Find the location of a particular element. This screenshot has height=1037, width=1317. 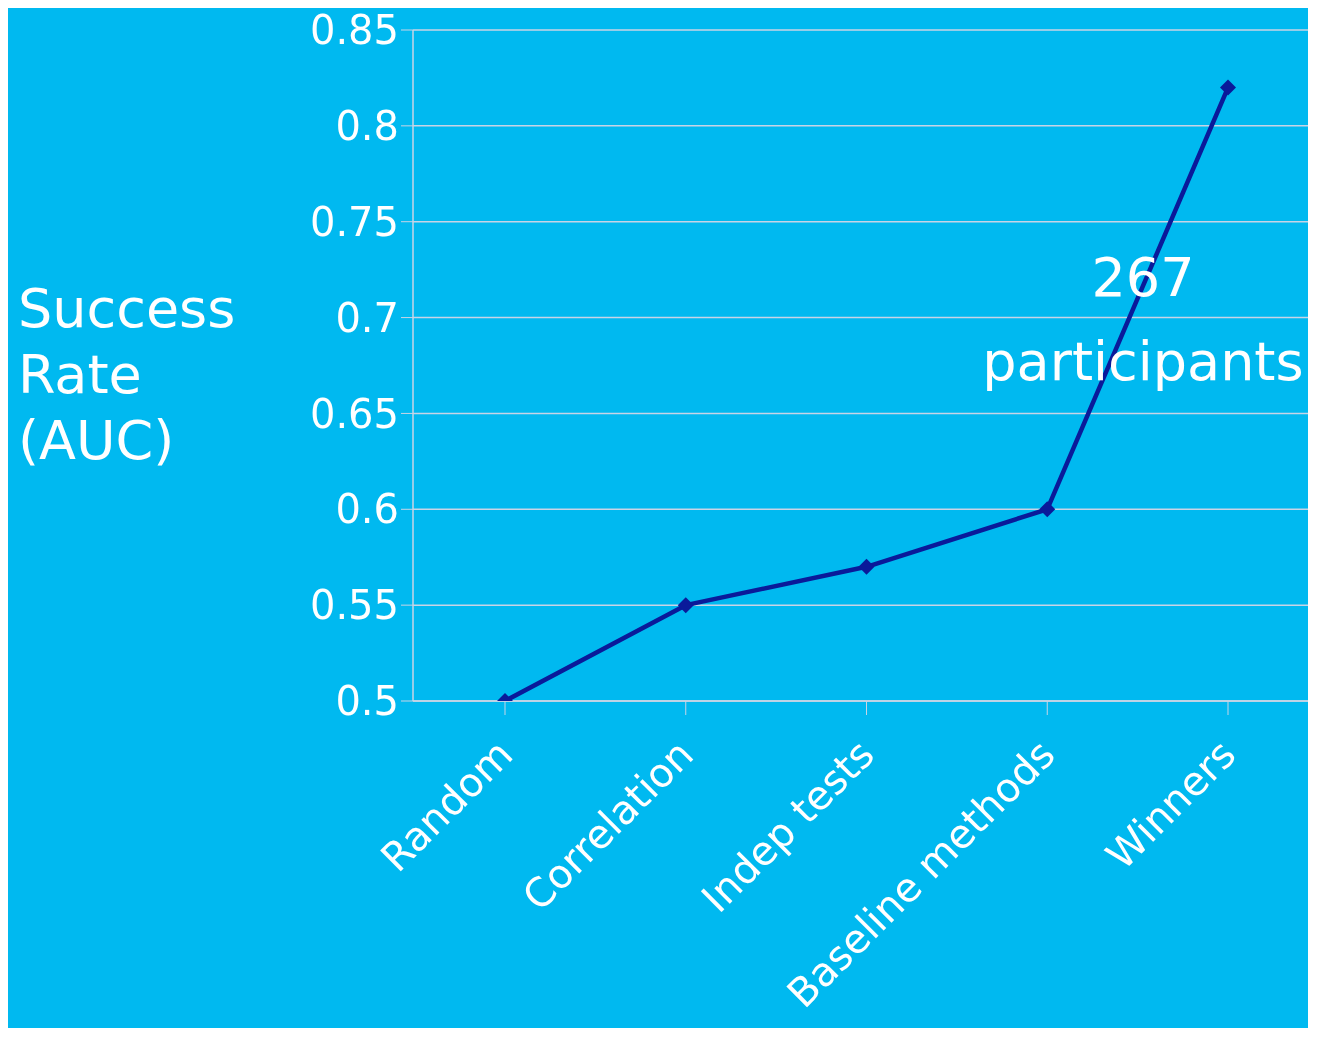

y-tick-label: 0.65 is located at coordinates (354, 413).